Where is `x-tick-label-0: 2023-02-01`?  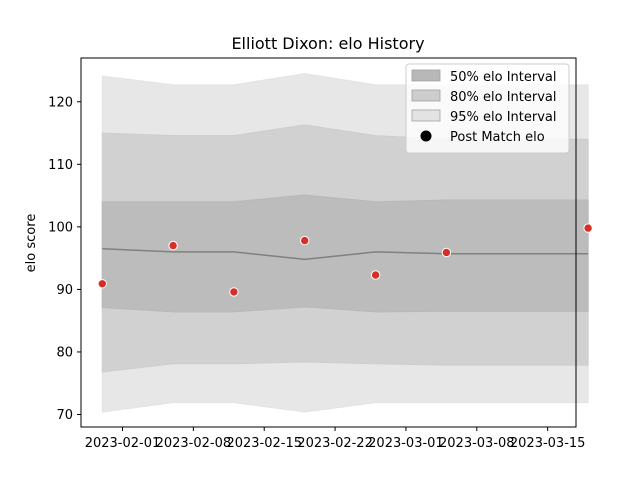
x-tick-label-0: 2023-02-01 is located at coordinates (123, 443).